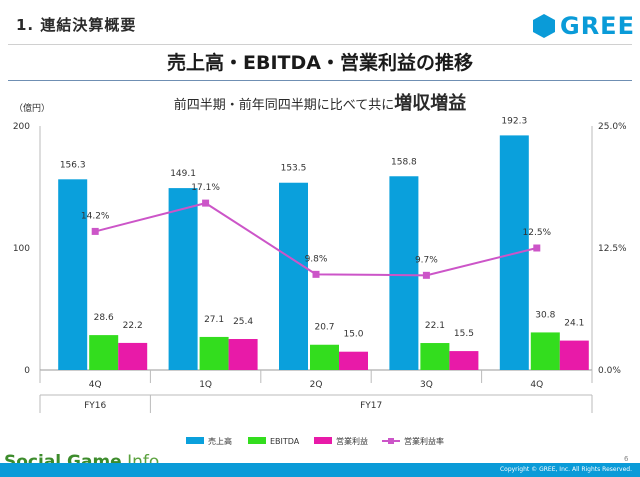  I want to click on gree-logo: GREE, so click(583, 26).